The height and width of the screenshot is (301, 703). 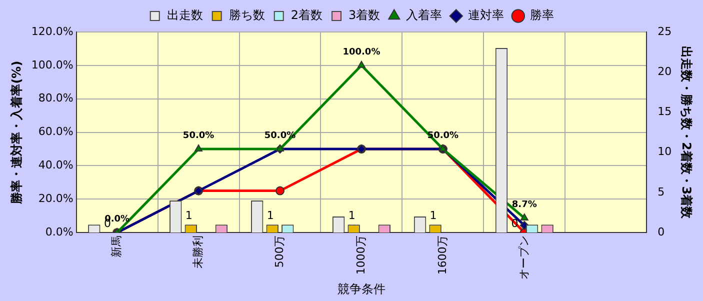 I want to click on y-axis-title: 勝率・連対率・入着率(%), so click(x=16, y=132).